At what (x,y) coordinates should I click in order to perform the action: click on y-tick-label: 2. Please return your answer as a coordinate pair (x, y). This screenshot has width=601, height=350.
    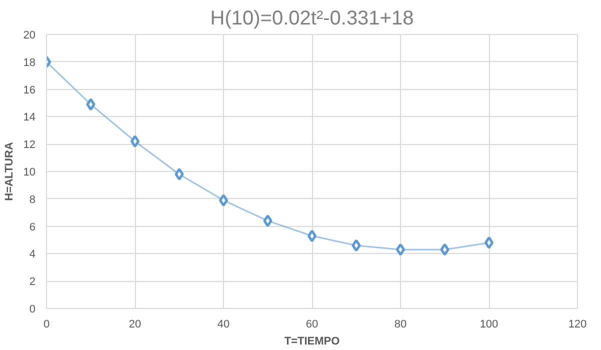
    Looking at the image, I should click on (32, 282).